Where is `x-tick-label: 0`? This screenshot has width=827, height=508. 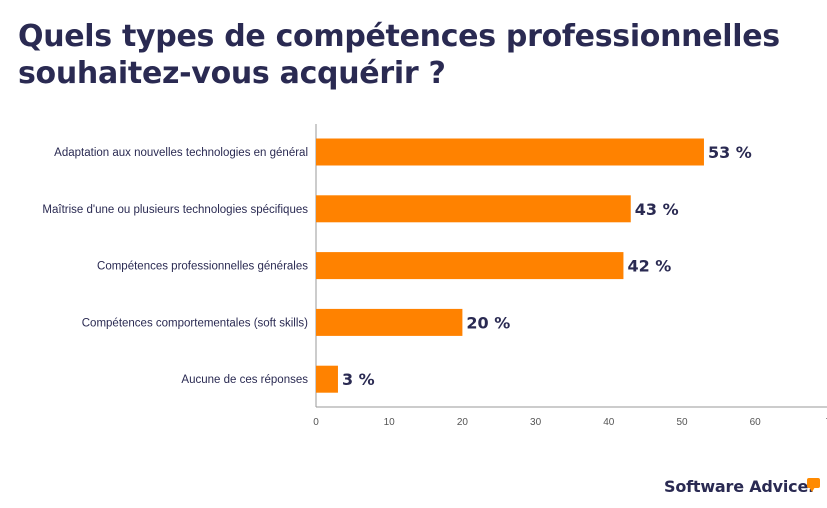
x-tick-label: 0 is located at coordinates (316, 422).